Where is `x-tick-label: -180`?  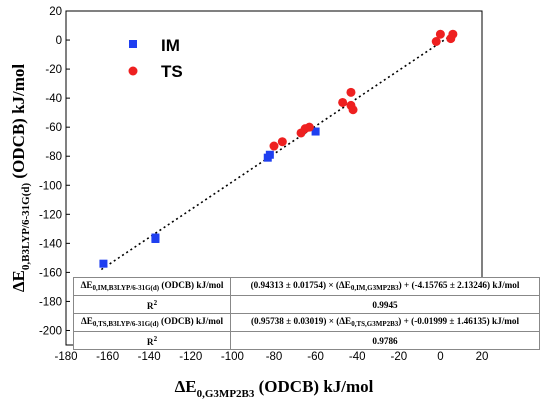 x-tick-label: -180 is located at coordinates (65, 357).